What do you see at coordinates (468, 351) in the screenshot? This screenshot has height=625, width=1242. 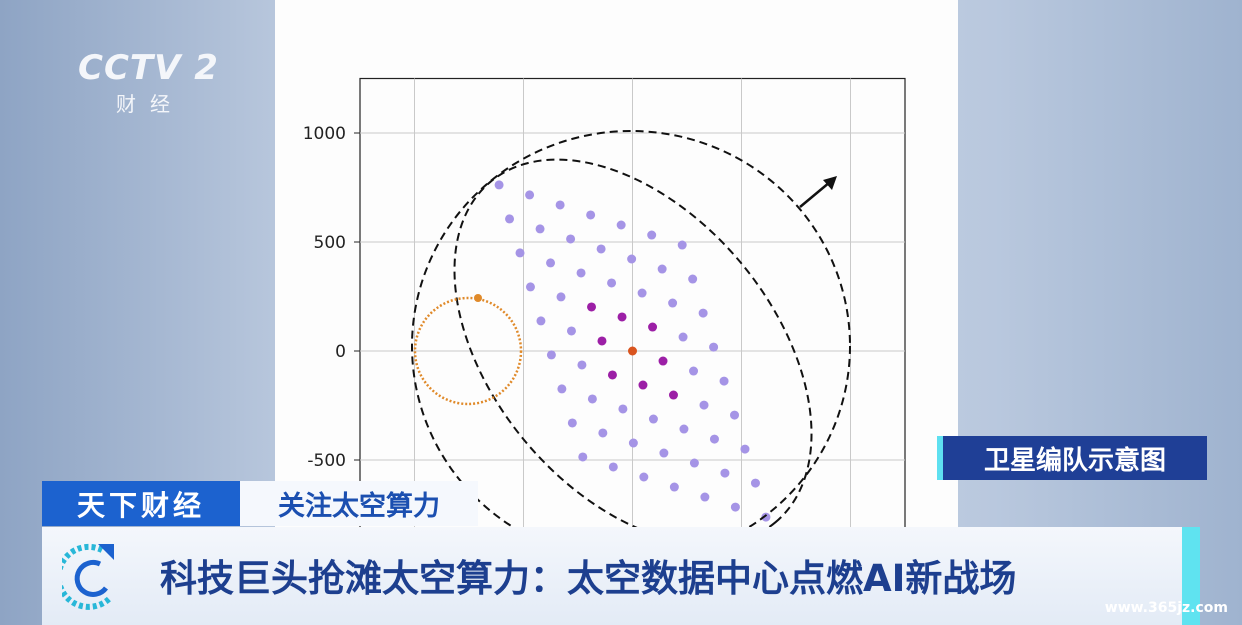 I see `orange-circle` at bounding box center [468, 351].